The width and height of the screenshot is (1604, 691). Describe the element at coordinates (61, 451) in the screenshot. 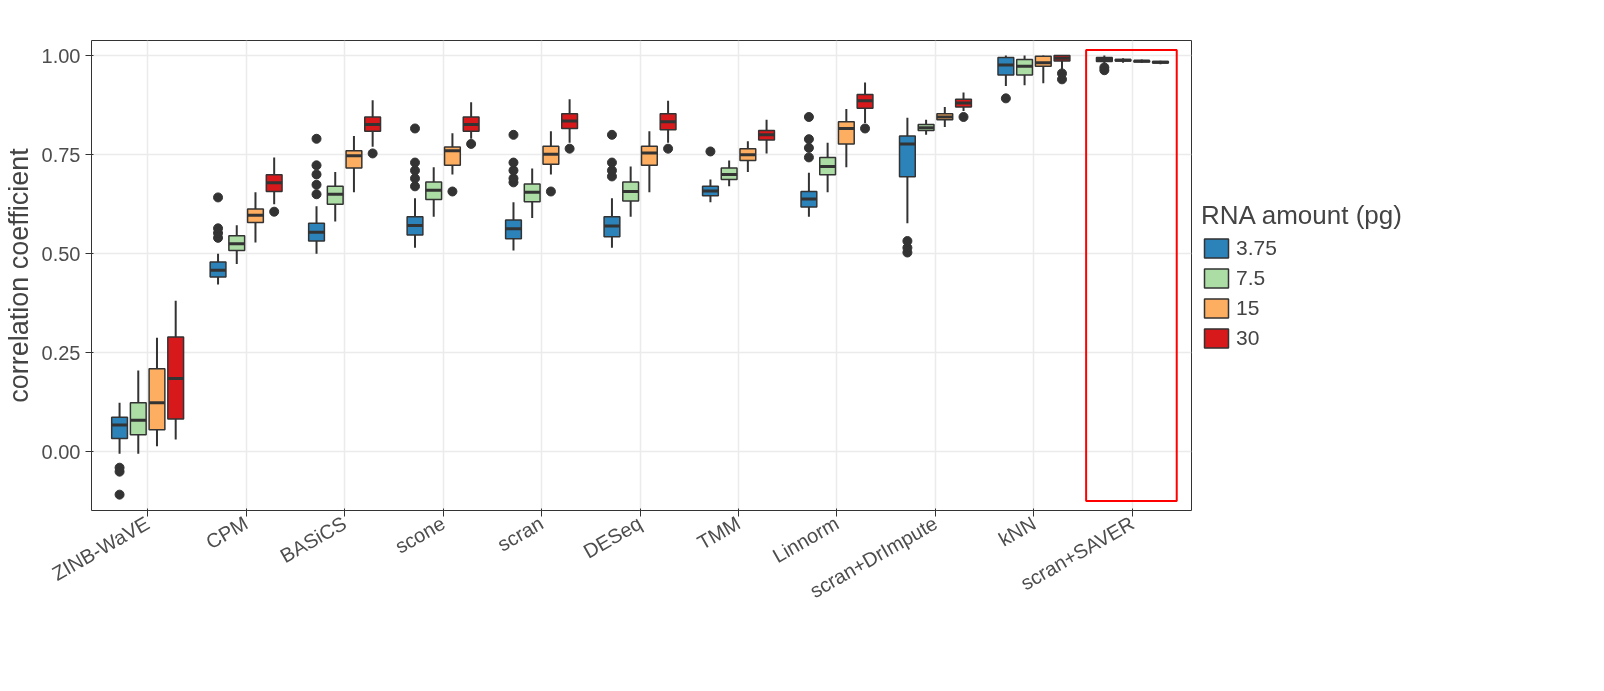

I see `y-tick-label: 0.00` at that location.